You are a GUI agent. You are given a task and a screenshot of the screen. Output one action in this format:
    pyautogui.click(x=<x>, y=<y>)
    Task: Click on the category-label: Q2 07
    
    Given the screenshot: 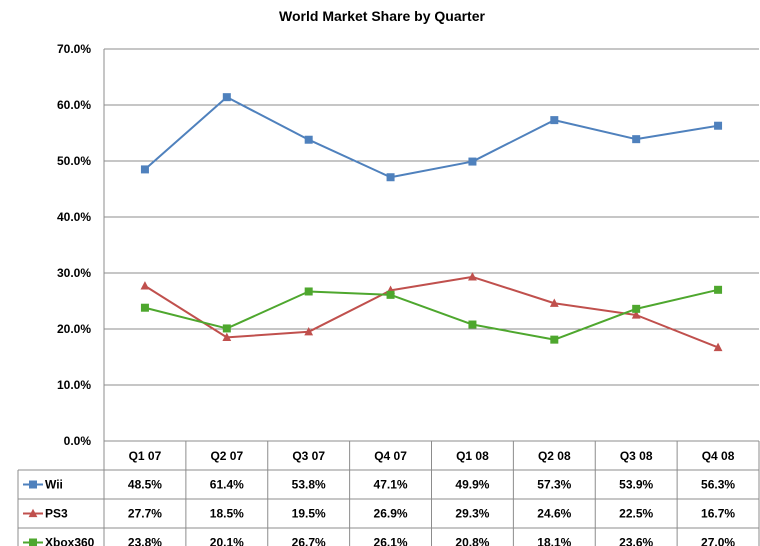 What is the action you would take?
    pyautogui.click(x=226, y=456)
    